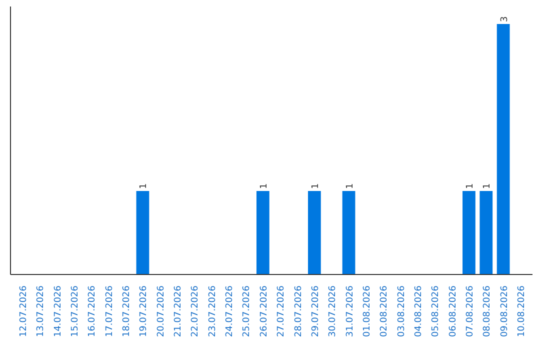  I want to click on x-tick-label: 08.08.2026, so click(487, 311).